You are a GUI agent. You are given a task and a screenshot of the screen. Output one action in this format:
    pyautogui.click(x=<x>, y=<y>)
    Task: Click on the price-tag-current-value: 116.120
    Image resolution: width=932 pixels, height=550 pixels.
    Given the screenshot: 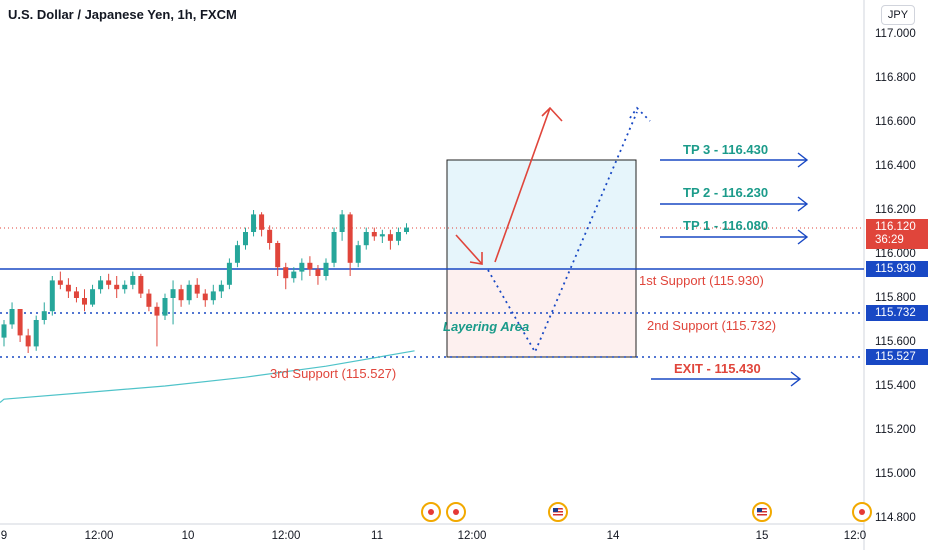 What is the action you would take?
    pyautogui.click(x=895, y=227)
    